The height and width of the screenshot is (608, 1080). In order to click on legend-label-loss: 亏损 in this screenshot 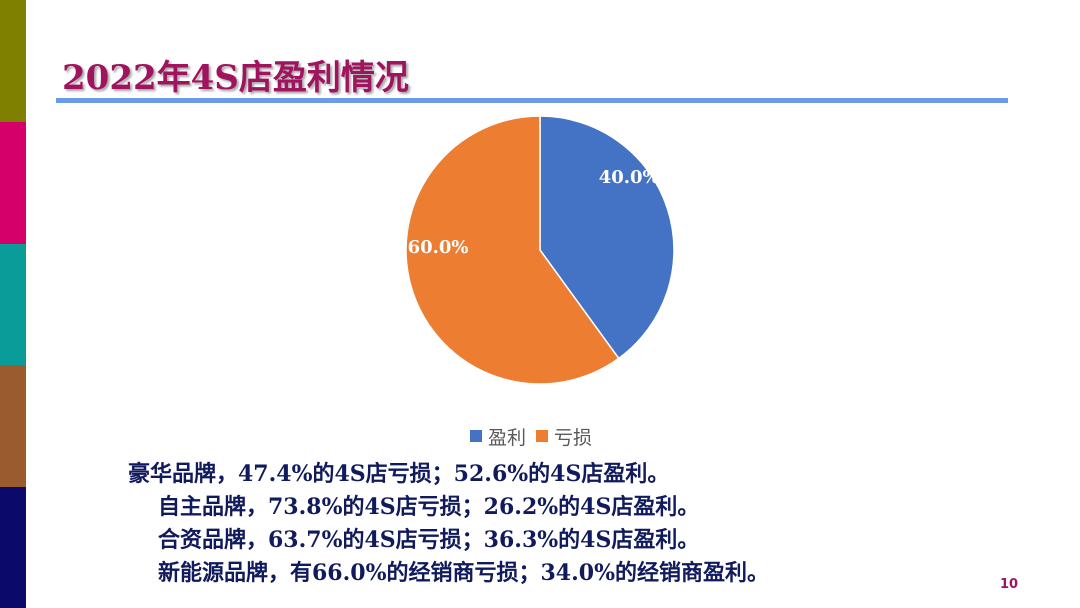, I will do `click(573, 437)`.